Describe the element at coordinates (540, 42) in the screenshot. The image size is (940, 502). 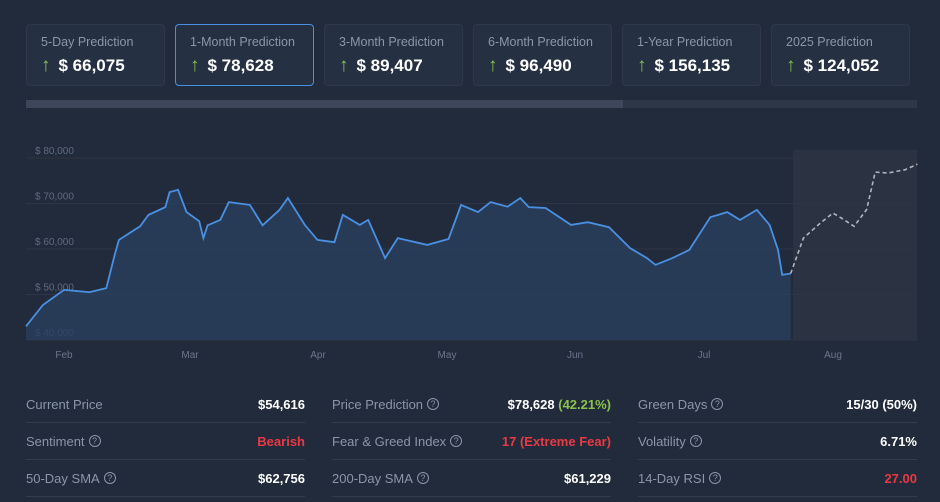
I see `card-label: 6-Month Prediction` at that location.